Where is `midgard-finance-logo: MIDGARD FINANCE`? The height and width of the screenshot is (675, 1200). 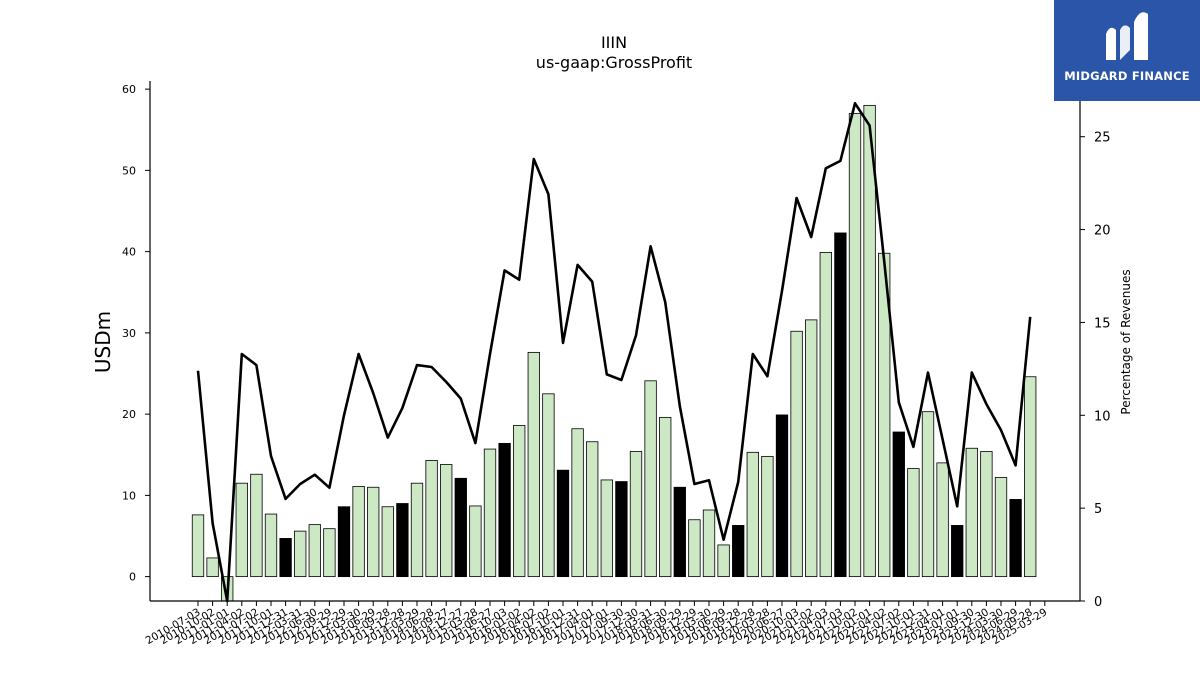
midgard-finance-logo: MIDGARD FINANCE is located at coordinates (1127, 50).